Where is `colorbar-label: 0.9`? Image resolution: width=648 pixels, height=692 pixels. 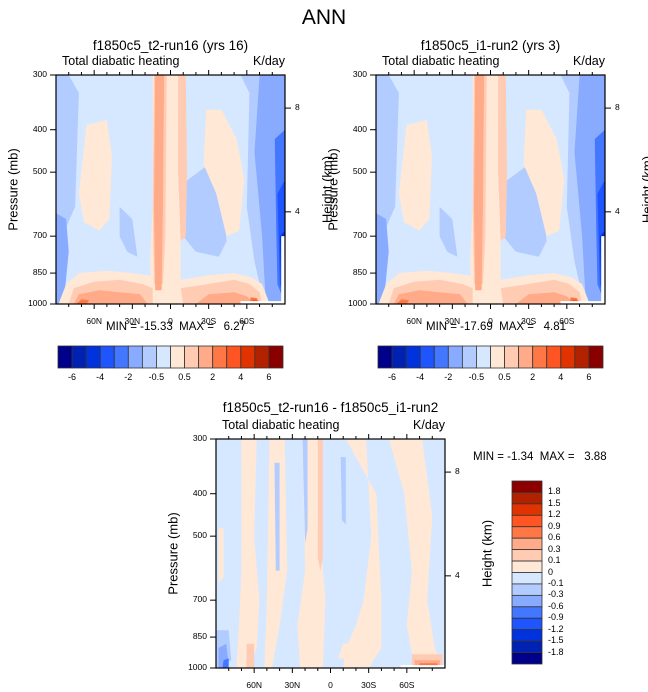
colorbar-label: 0.9 is located at coordinates (554, 525).